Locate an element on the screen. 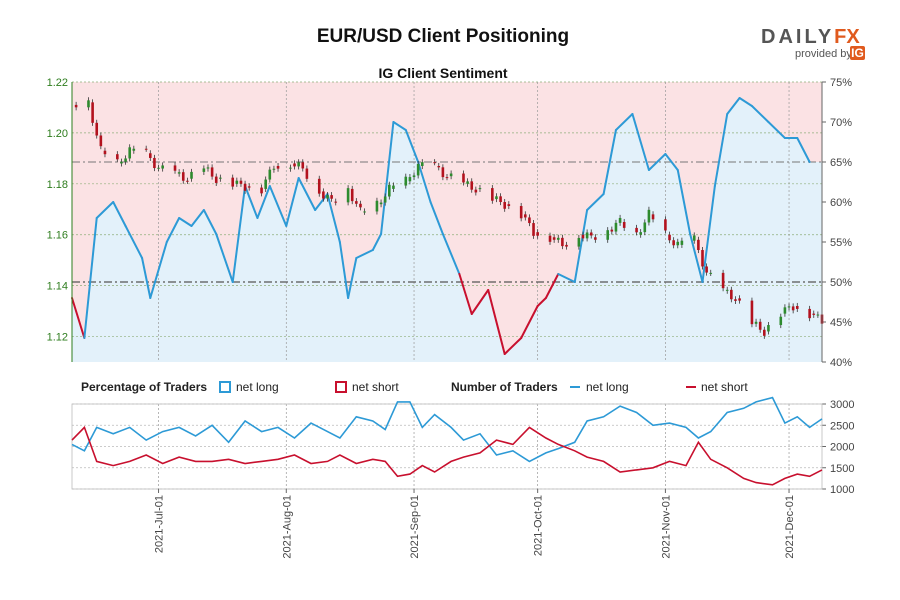  count-tick-label: 1000 is located at coordinates (842, 490).